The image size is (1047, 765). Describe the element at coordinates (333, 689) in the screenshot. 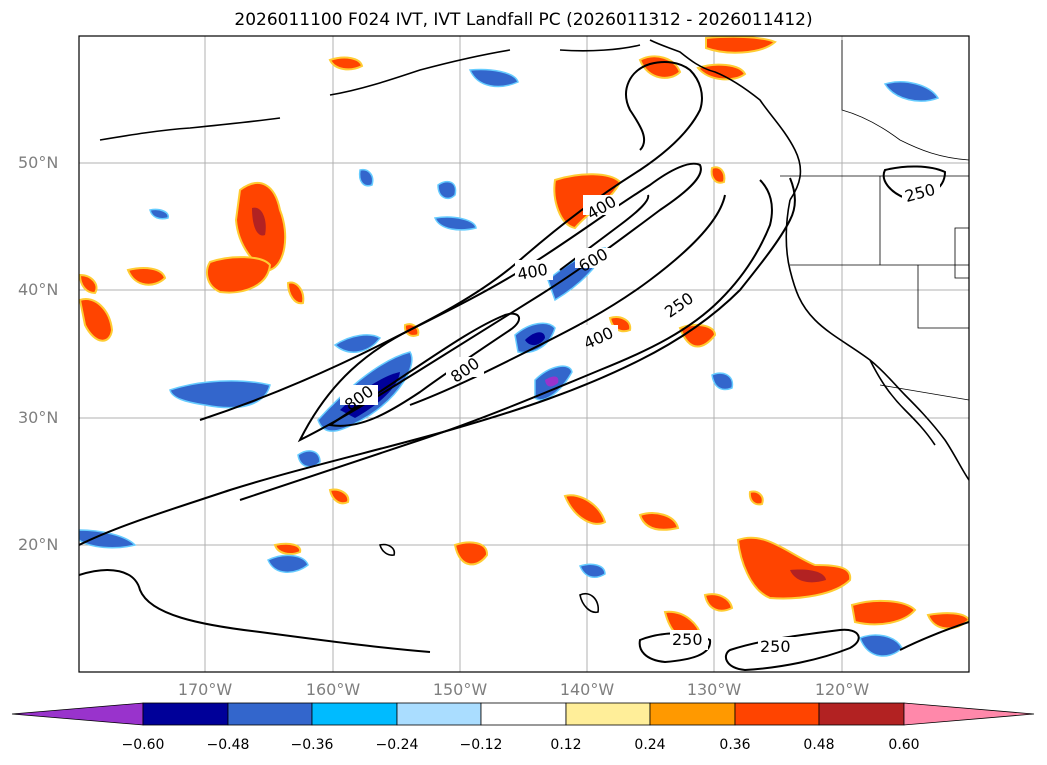

I see `lon-label-160w: 160°W` at that location.